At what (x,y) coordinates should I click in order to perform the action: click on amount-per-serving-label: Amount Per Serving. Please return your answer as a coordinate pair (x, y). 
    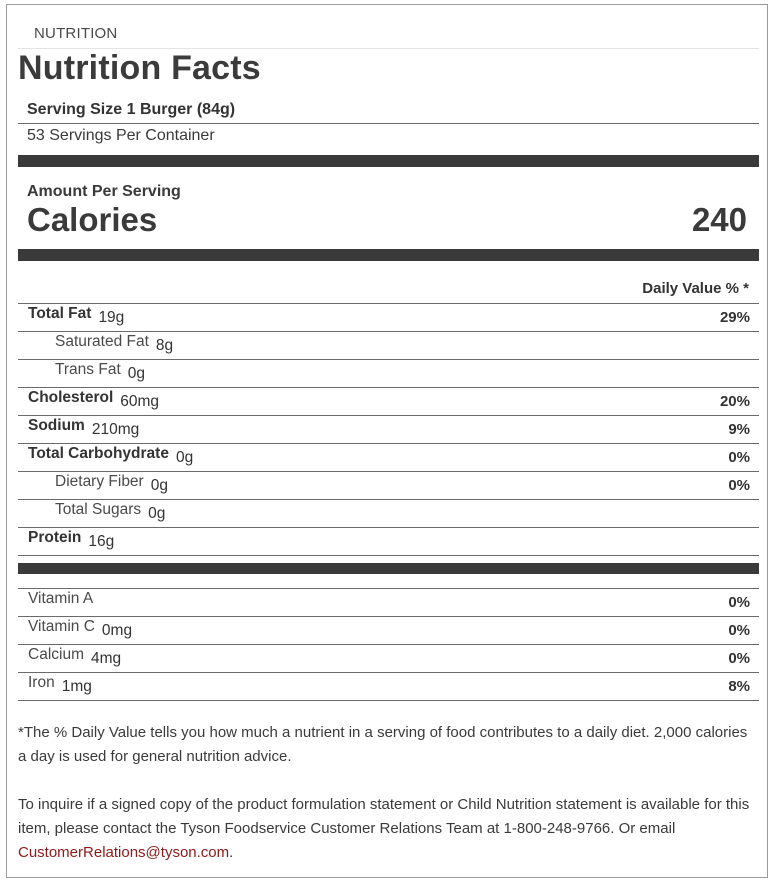
    Looking at the image, I should click on (104, 191).